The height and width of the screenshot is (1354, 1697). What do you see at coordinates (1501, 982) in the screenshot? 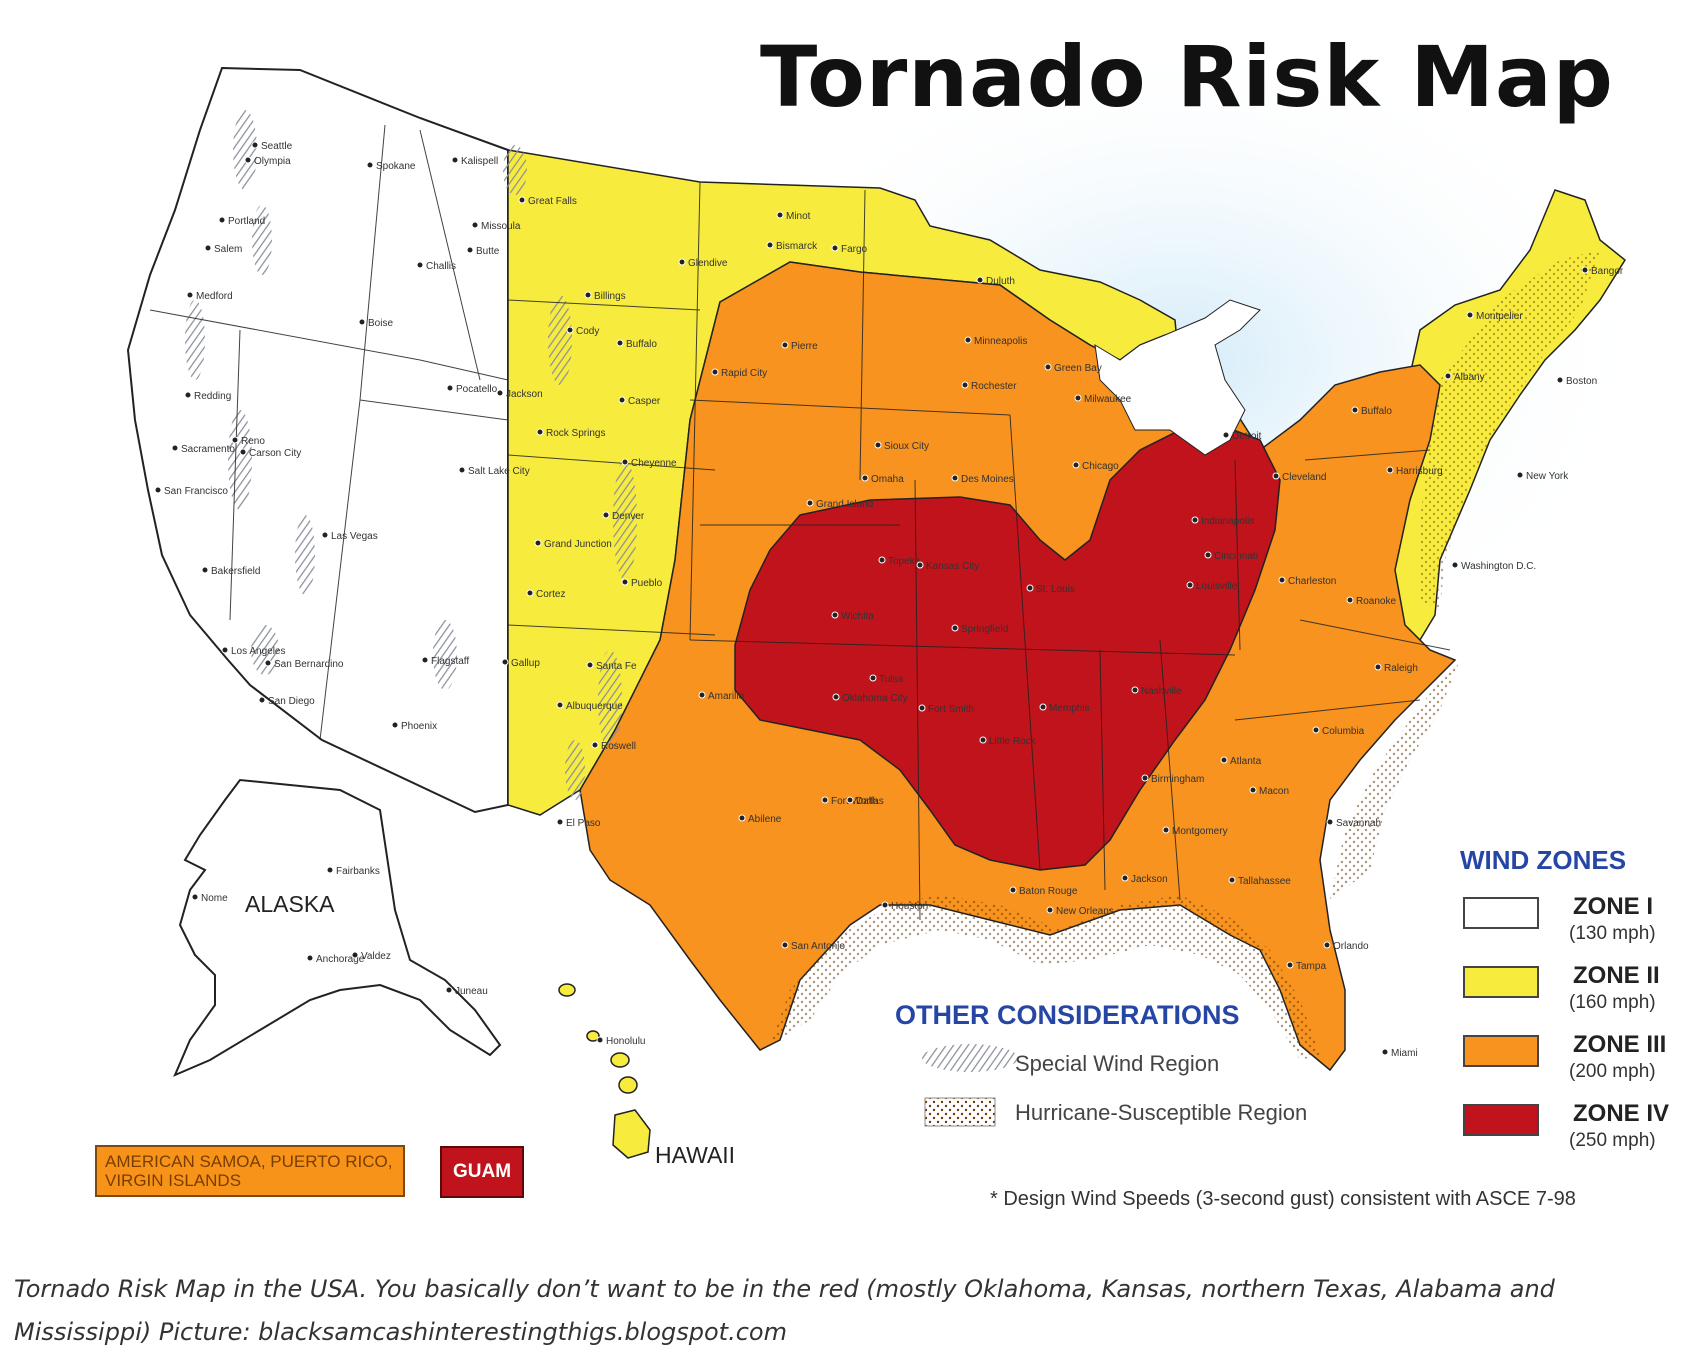
I see `zone-2-swatch` at bounding box center [1501, 982].